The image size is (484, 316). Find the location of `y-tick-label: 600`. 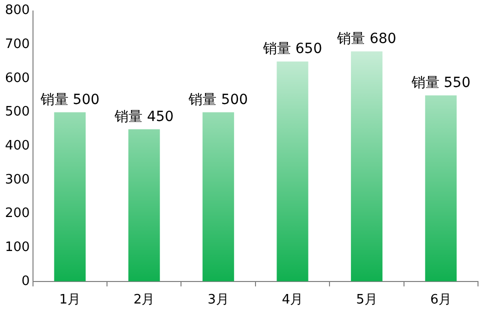

y-tick-label: 600 is located at coordinates (17, 78).